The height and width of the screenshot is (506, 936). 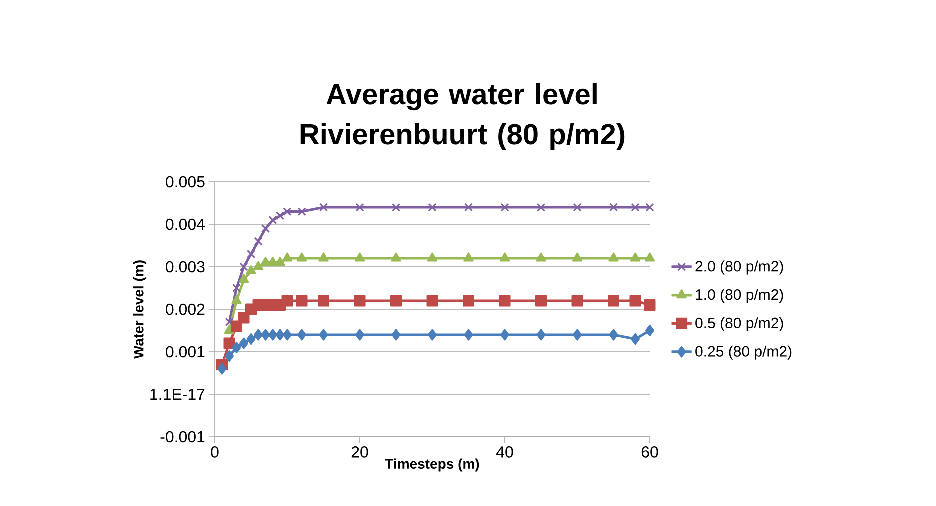 I want to click on x-tick-label: 20, so click(x=360, y=452).